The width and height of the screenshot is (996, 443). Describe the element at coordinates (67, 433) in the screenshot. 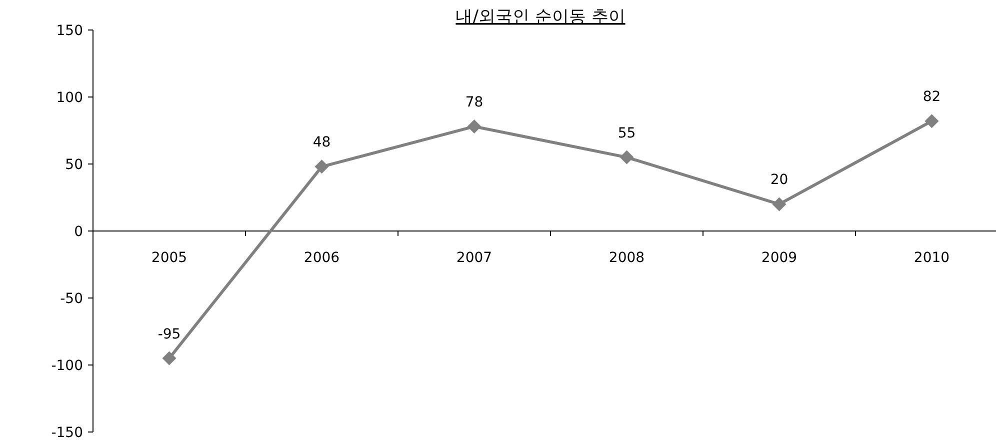

I see `ytick: -150` at that location.